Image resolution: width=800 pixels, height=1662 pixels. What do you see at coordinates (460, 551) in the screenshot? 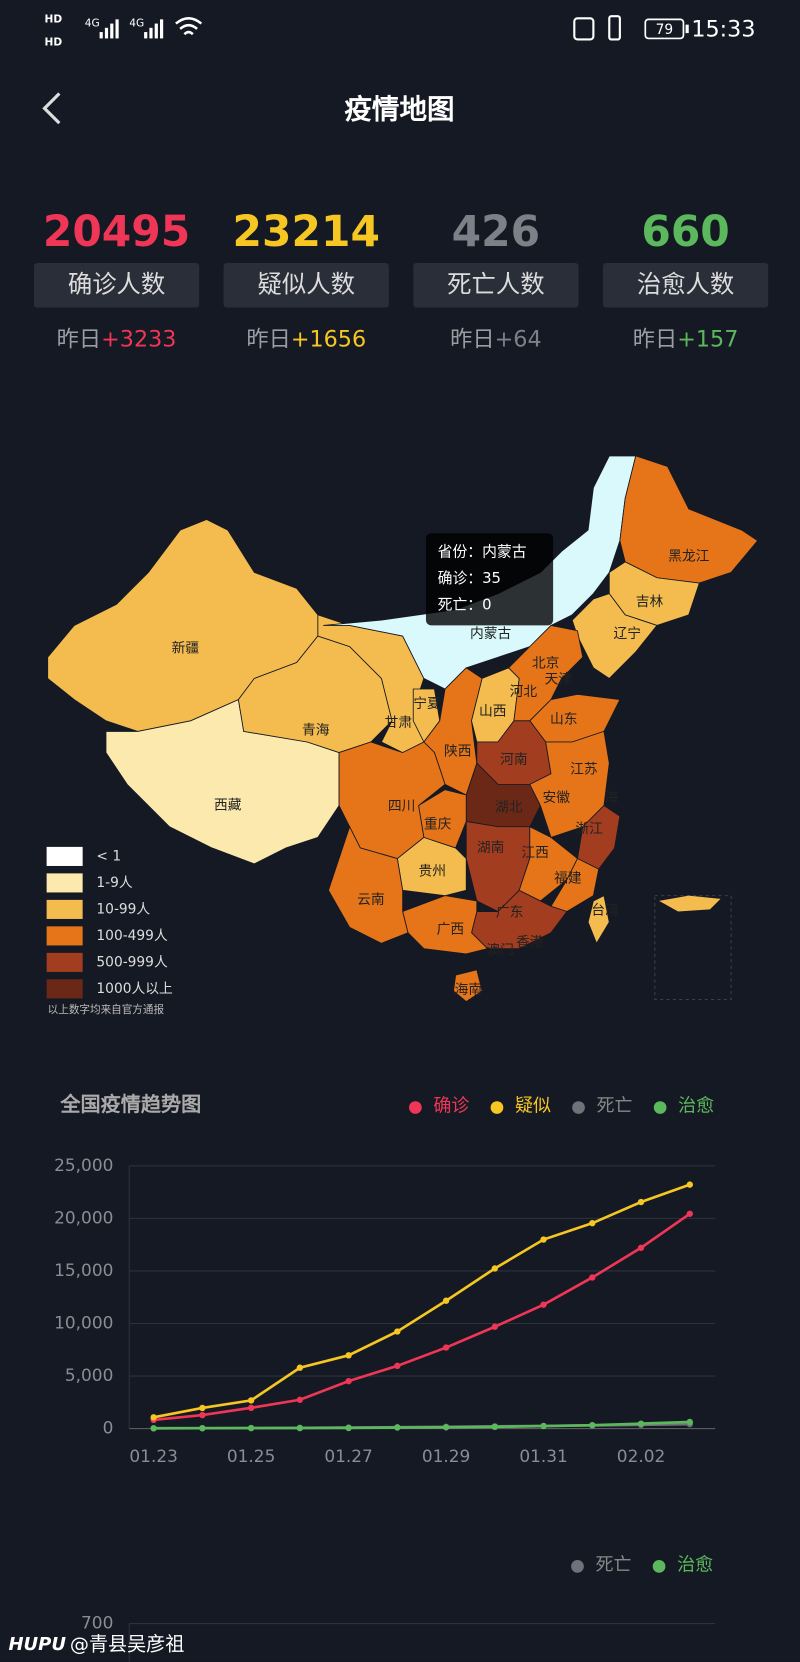
I see `tooltip-text: 省份：` at bounding box center [460, 551].